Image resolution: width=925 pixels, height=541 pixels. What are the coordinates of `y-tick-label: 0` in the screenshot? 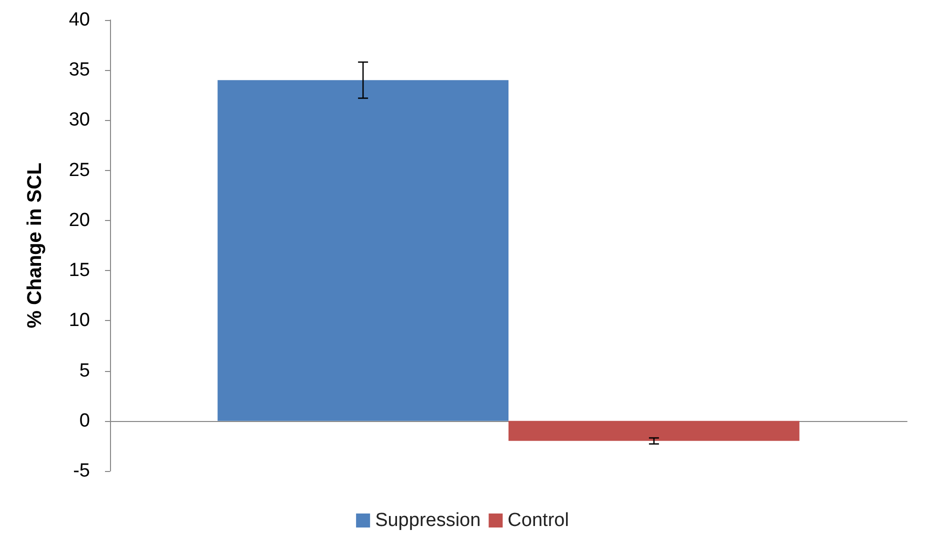 It's located at (84, 421).